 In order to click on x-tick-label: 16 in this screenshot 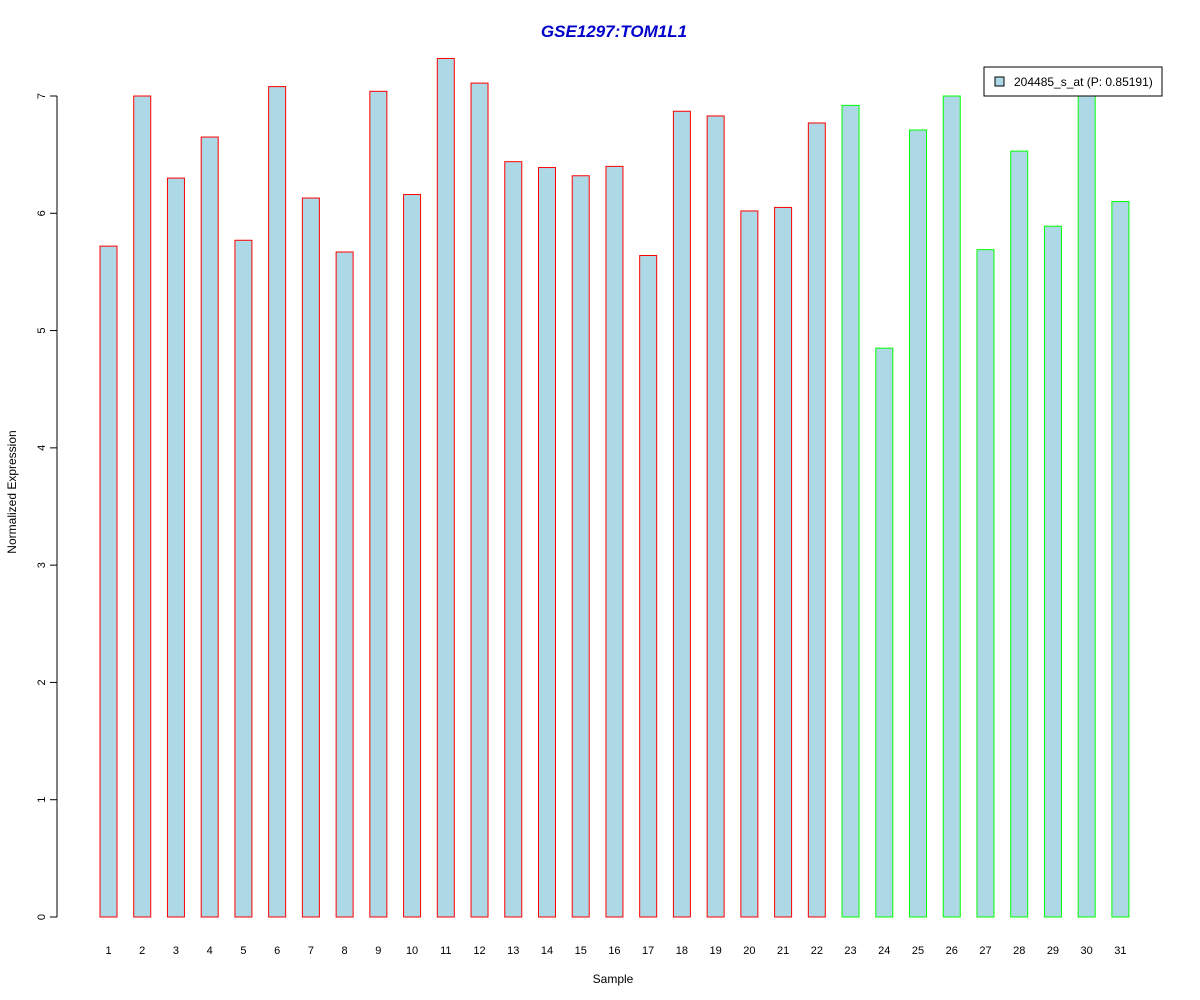, I will do `click(614, 951)`.